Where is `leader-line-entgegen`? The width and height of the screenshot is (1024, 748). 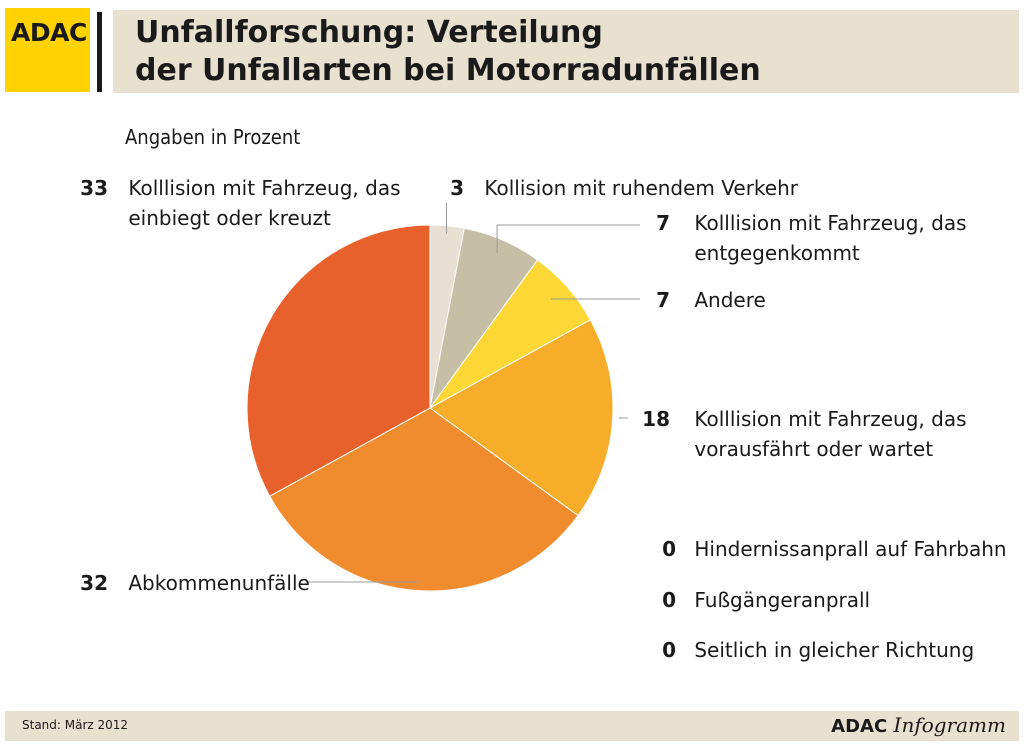
leader-line-entgegen is located at coordinates (568, 238).